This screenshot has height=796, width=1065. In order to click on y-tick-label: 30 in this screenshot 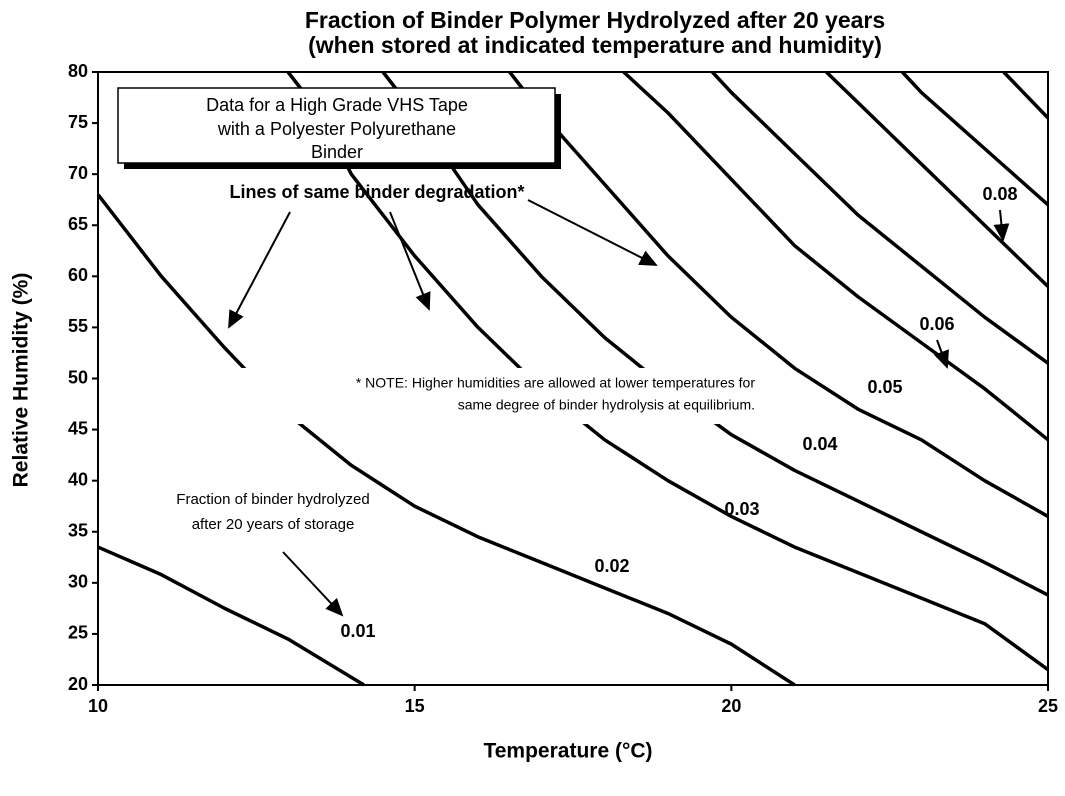, I will do `click(78, 582)`.